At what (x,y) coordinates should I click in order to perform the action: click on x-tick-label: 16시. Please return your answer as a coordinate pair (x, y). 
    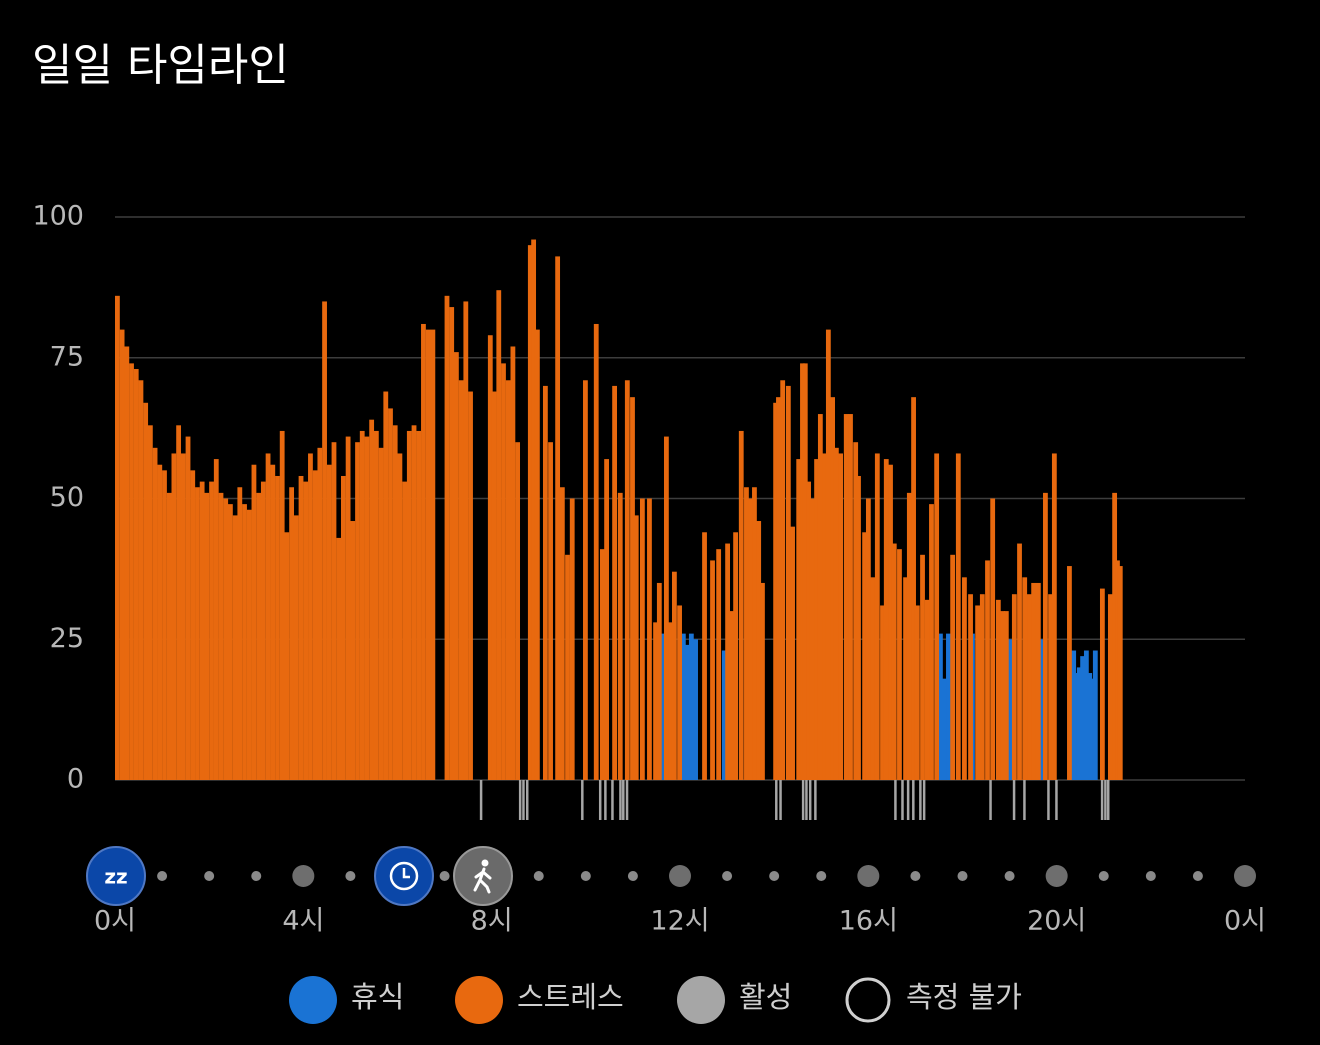
    Looking at the image, I should click on (868, 921).